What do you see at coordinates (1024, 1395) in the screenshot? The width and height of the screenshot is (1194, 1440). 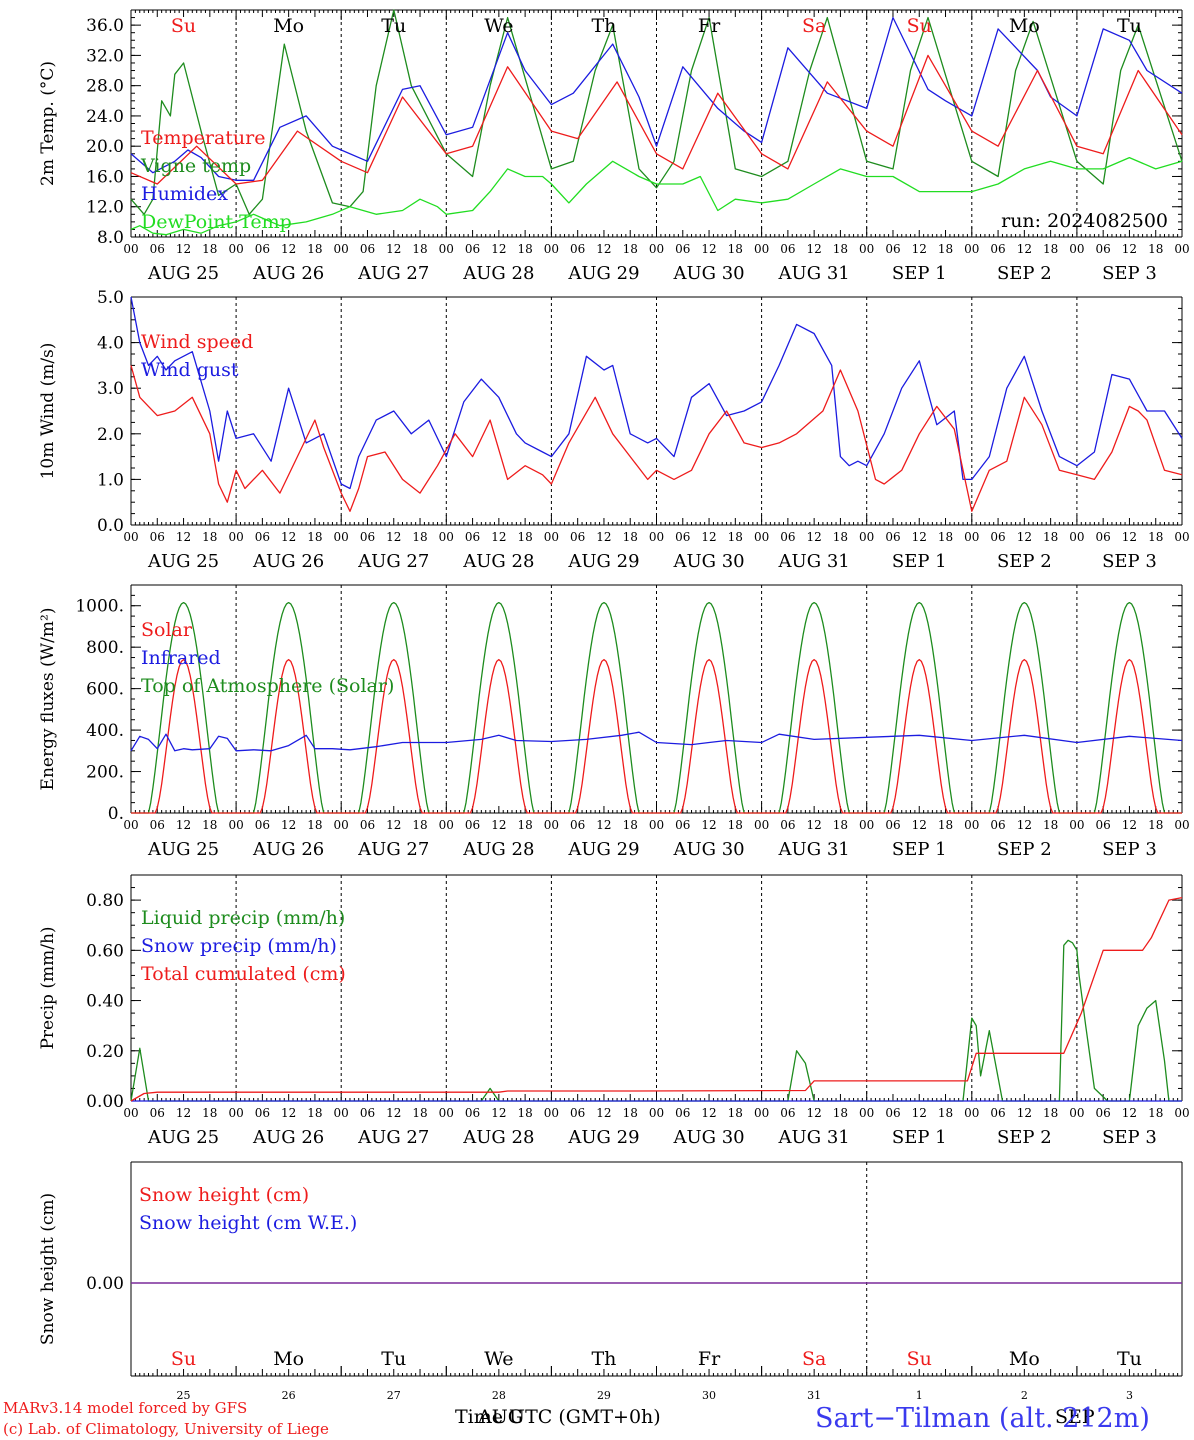 I see `bottom-day-number: 2` at bounding box center [1024, 1395].